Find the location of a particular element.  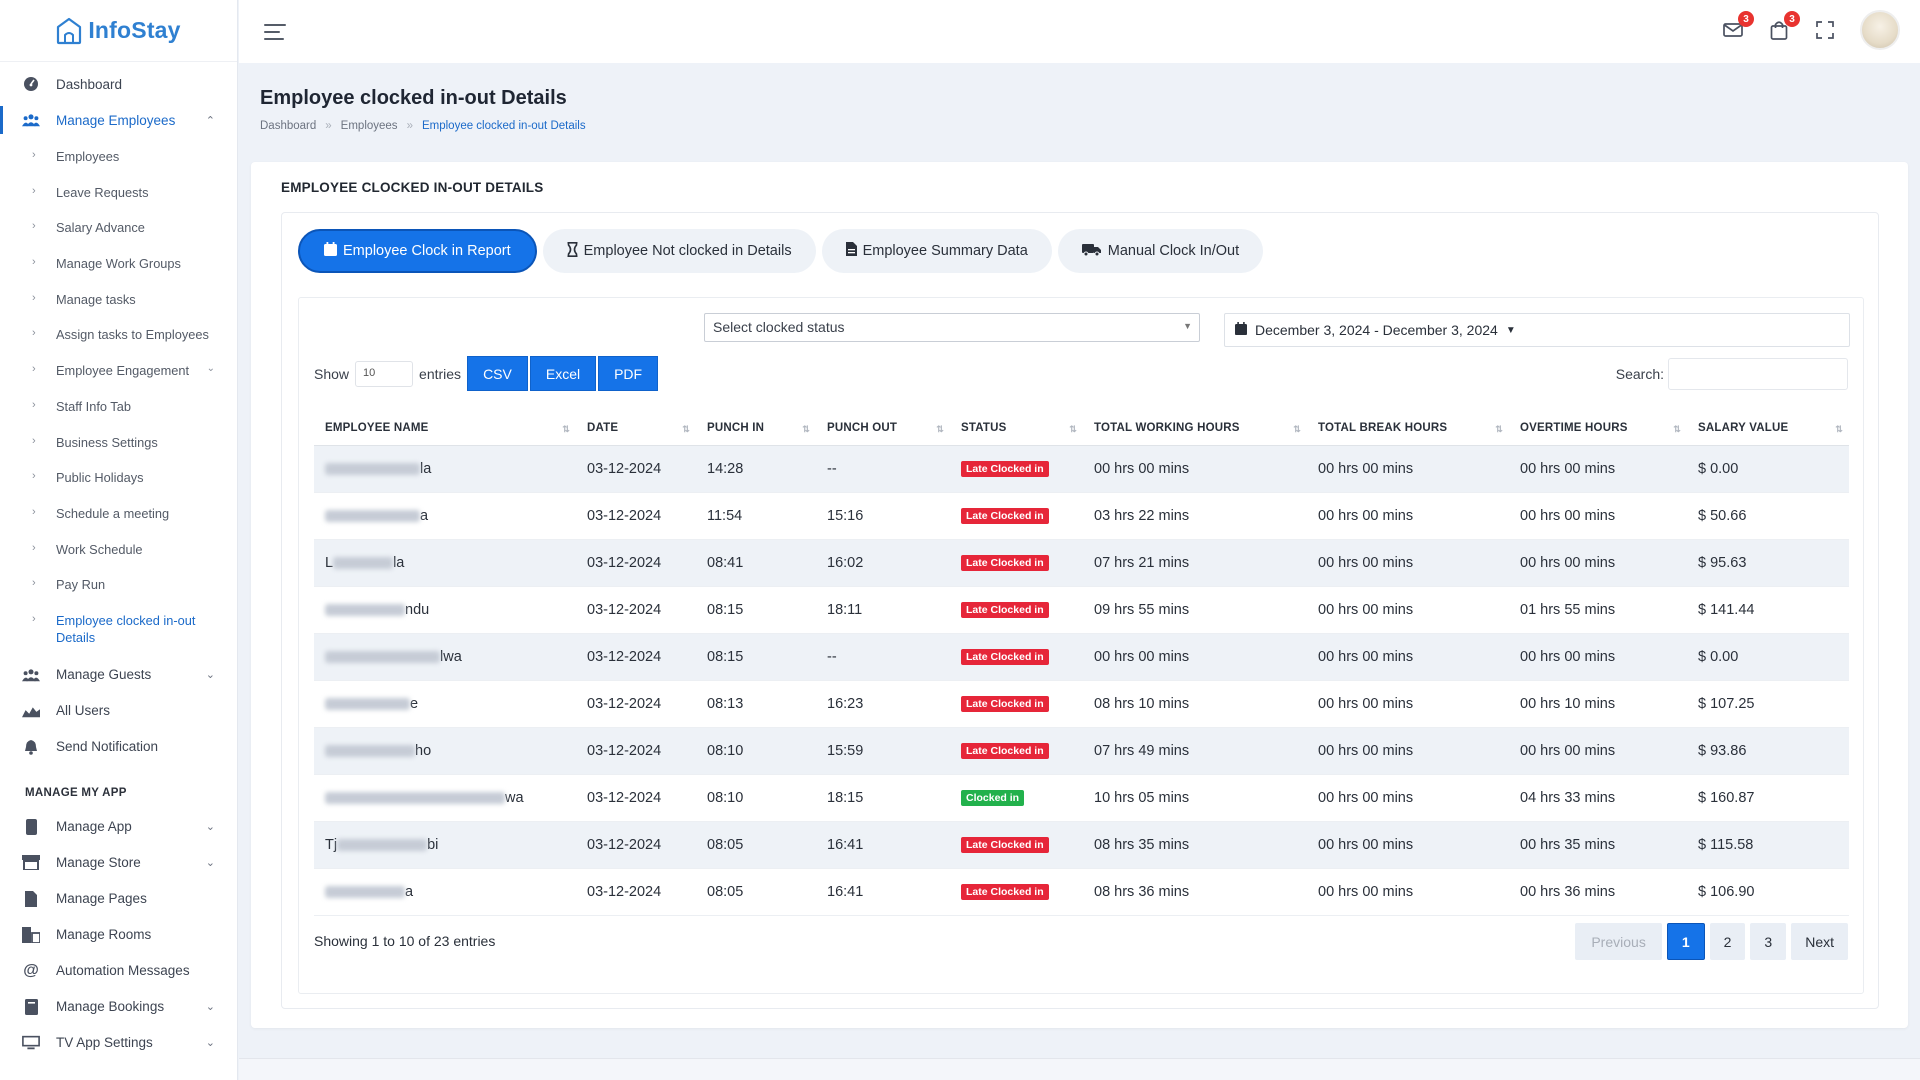

date-range-picker: December 3, 2024 - December 3, 2024 ▼ is located at coordinates (1537, 330).